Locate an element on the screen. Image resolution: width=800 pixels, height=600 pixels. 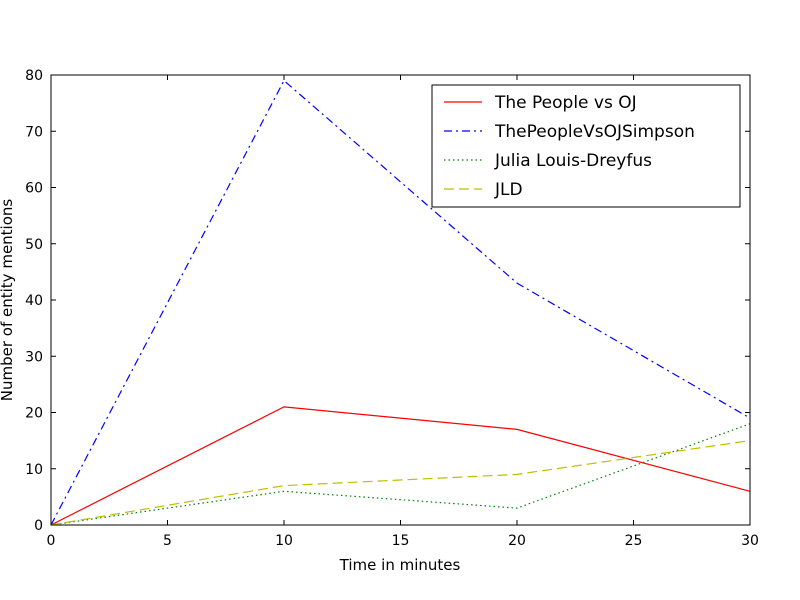
y-tick-label: 60 is located at coordinates (34, 189).